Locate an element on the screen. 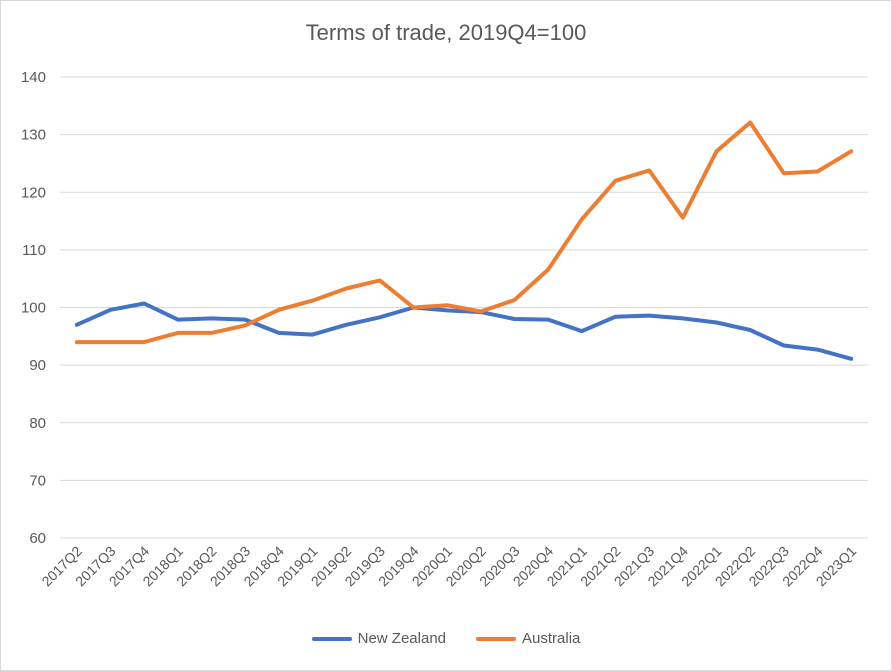 The image size is (892, 671). y-tick-label: 70 is located at coordinates (37, 480).